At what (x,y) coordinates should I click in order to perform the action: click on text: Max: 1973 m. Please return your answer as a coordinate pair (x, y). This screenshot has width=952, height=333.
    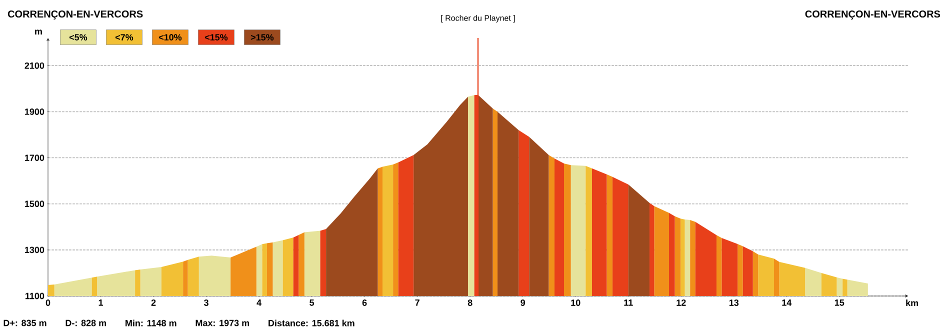
    Looking at the image, I should click on (223, 323).